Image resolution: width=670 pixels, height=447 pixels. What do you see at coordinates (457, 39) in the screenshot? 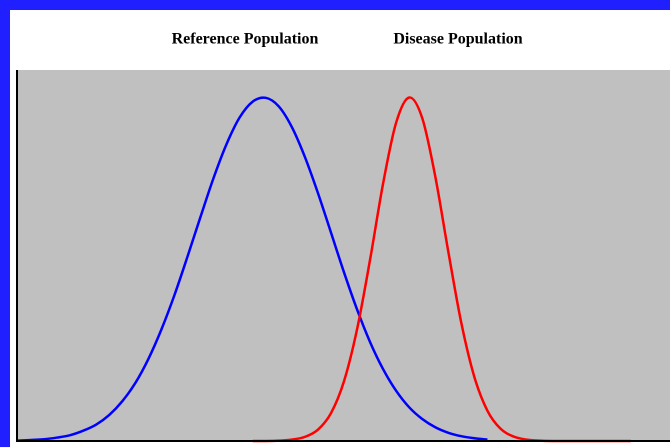
I see `legend-label: Disease Population` at bounding box center [457, 39].